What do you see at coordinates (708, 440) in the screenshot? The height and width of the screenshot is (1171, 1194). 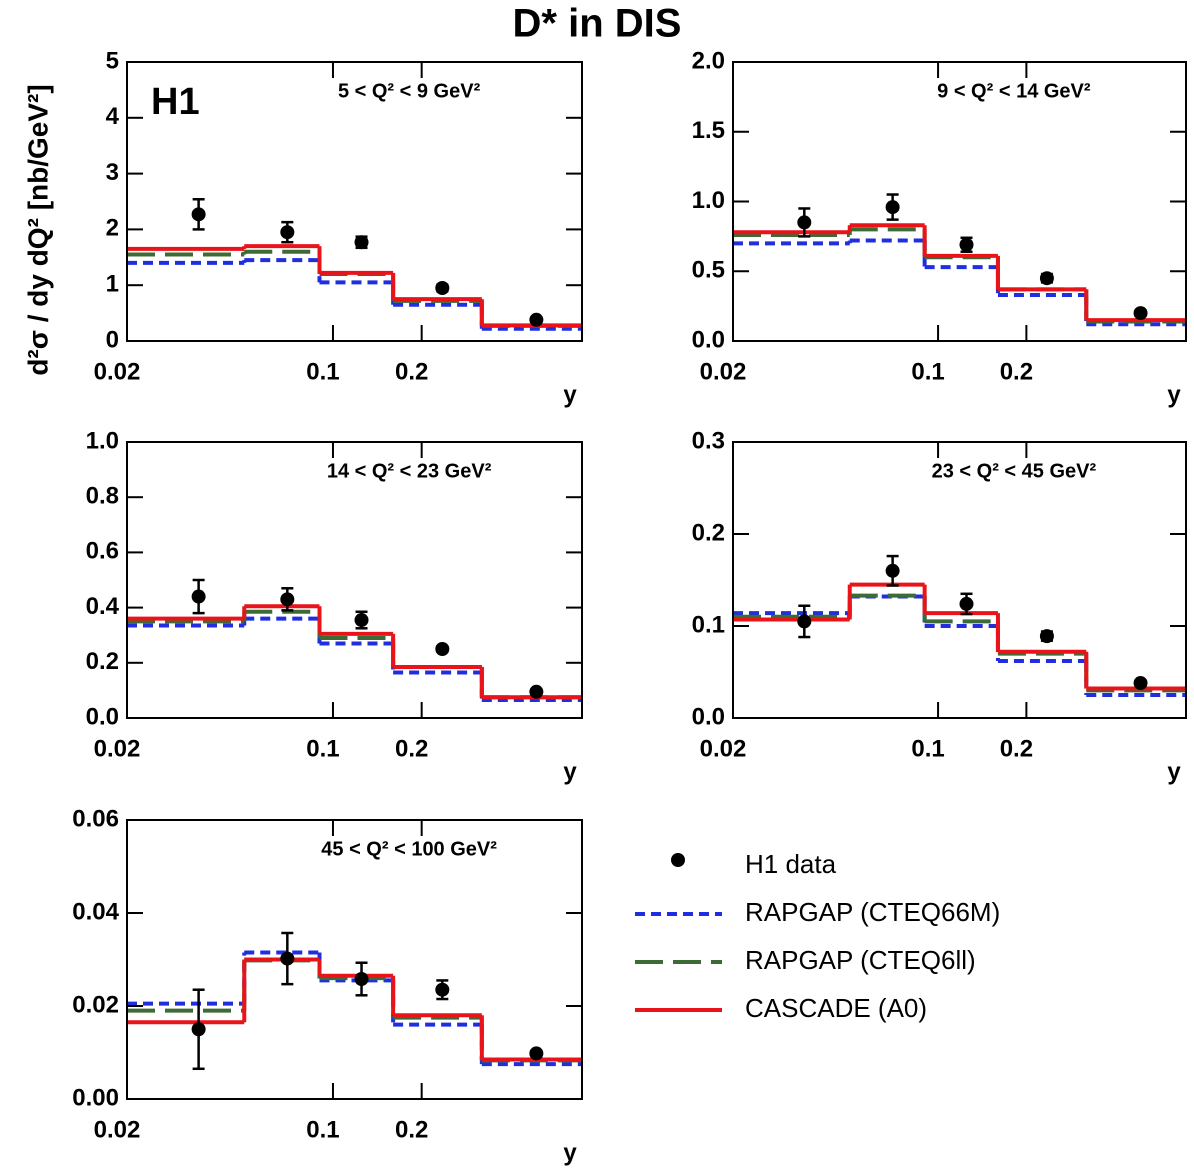 I see `y-tick-label: 0.3` at bounding box center [708, 440].